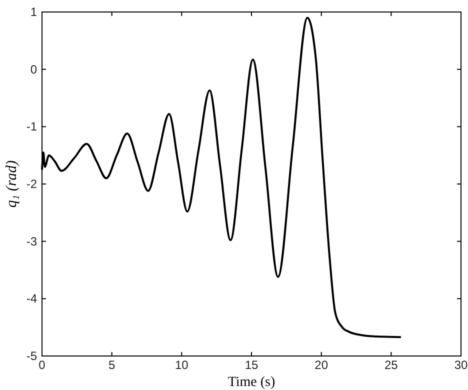 This screenshot has width=468, height=390. Describe the element at coordinates (112, 365) in the screenshot. I see `x-tick-label: 5` at that location.